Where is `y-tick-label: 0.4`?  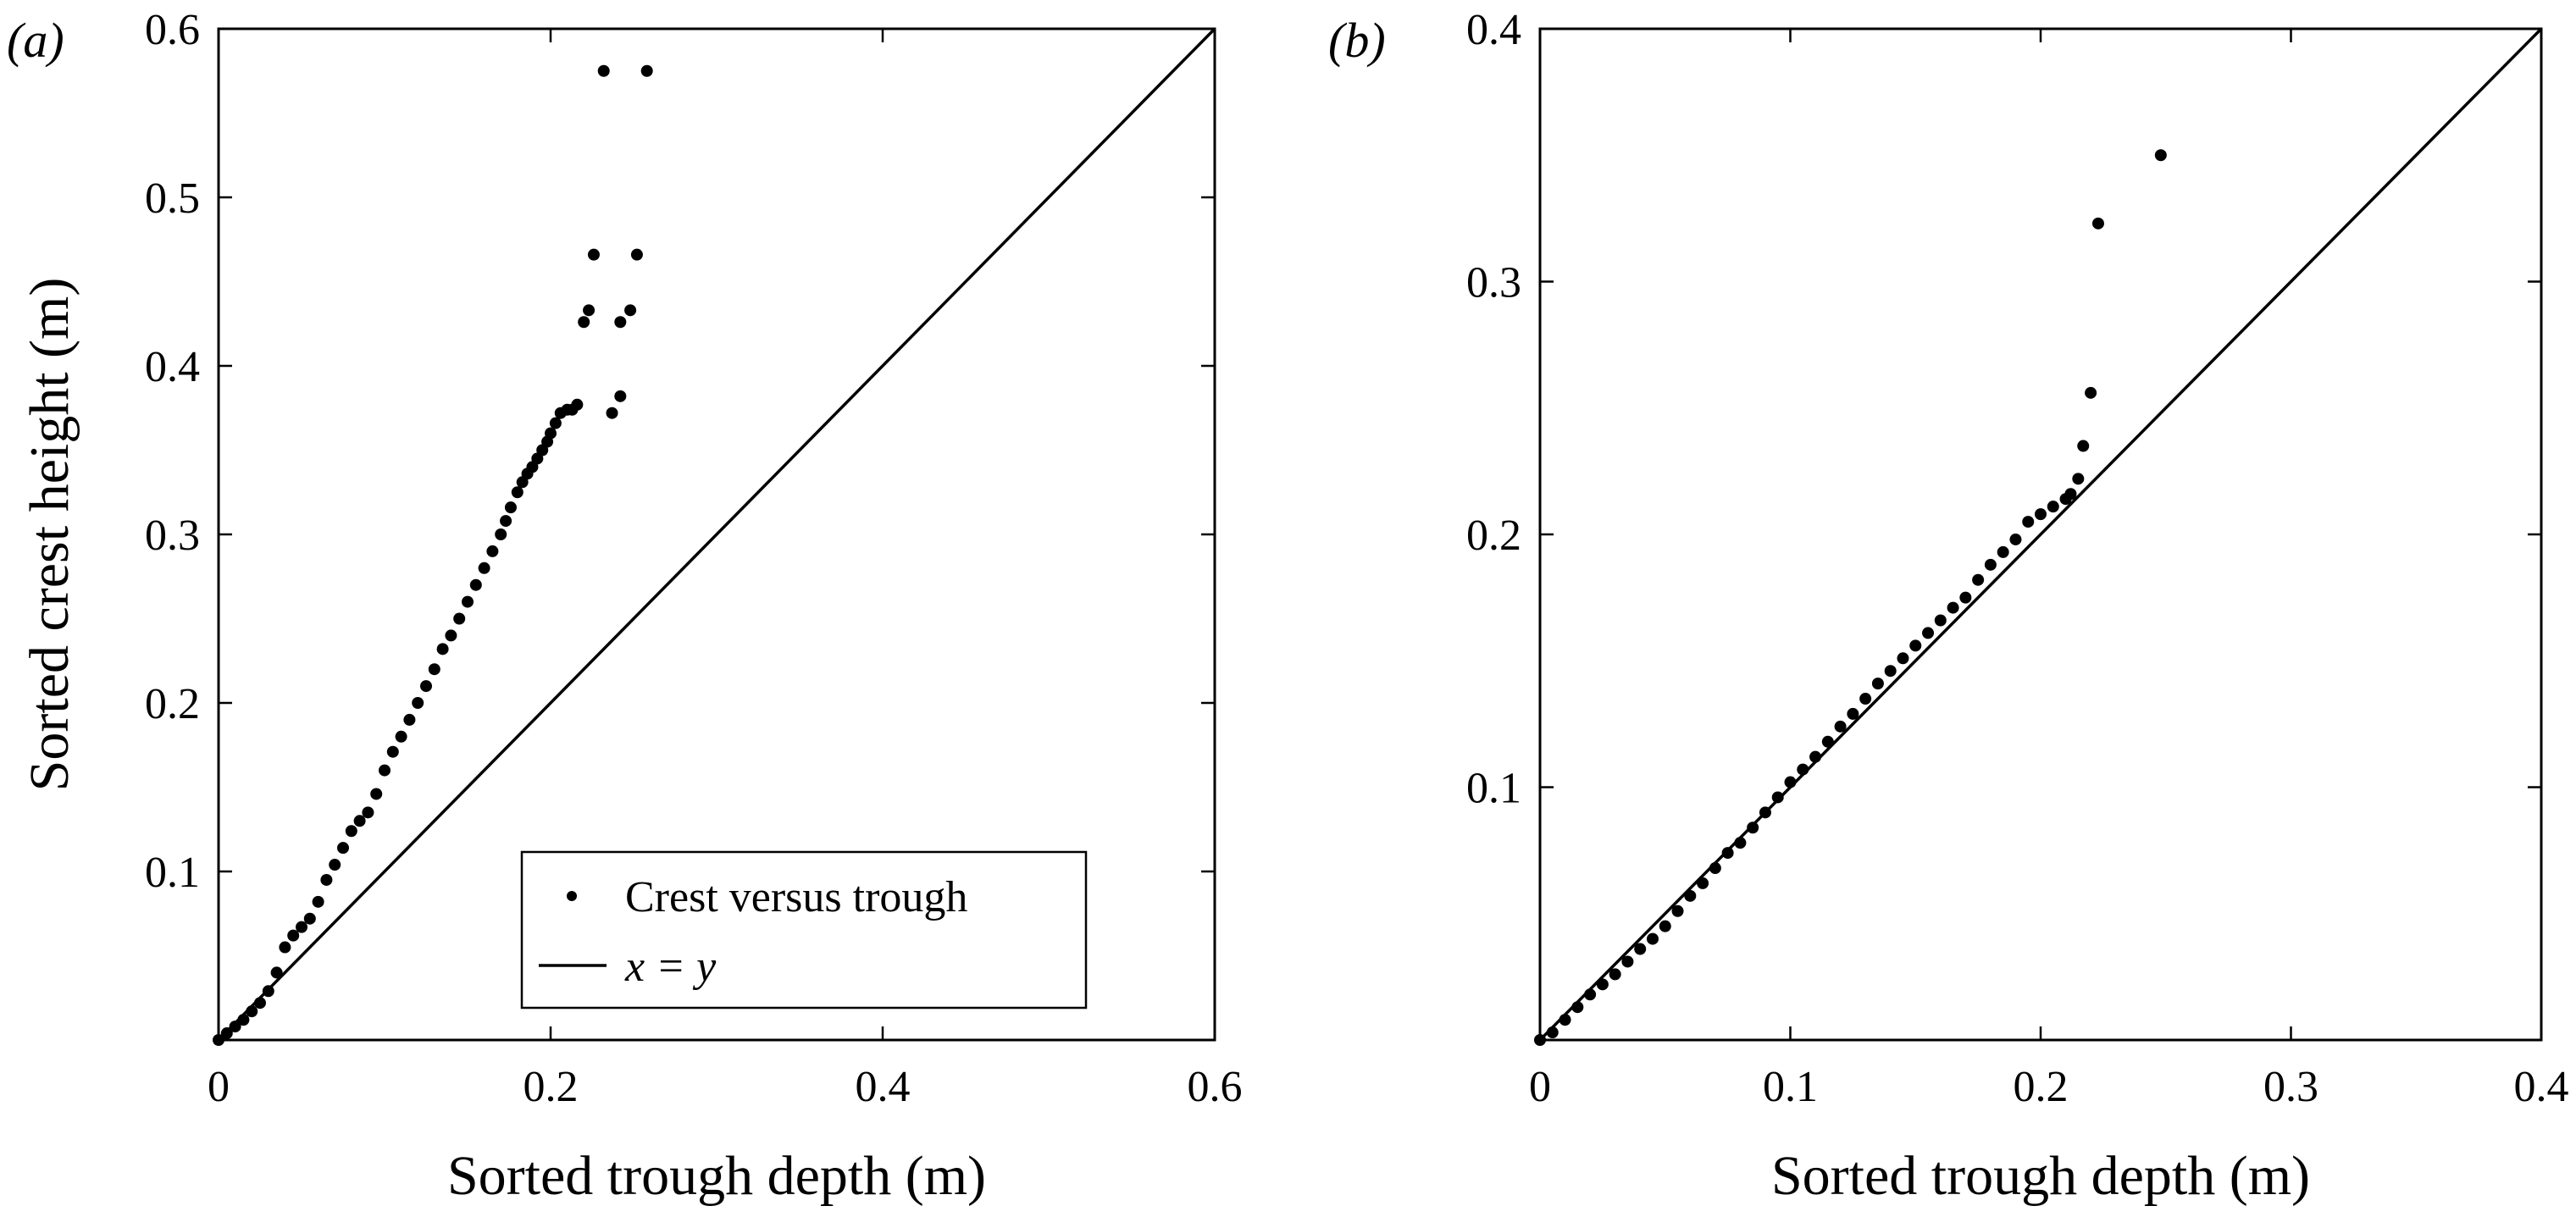 y-tick-label: 0.4 is located at coordinates (172, 367).